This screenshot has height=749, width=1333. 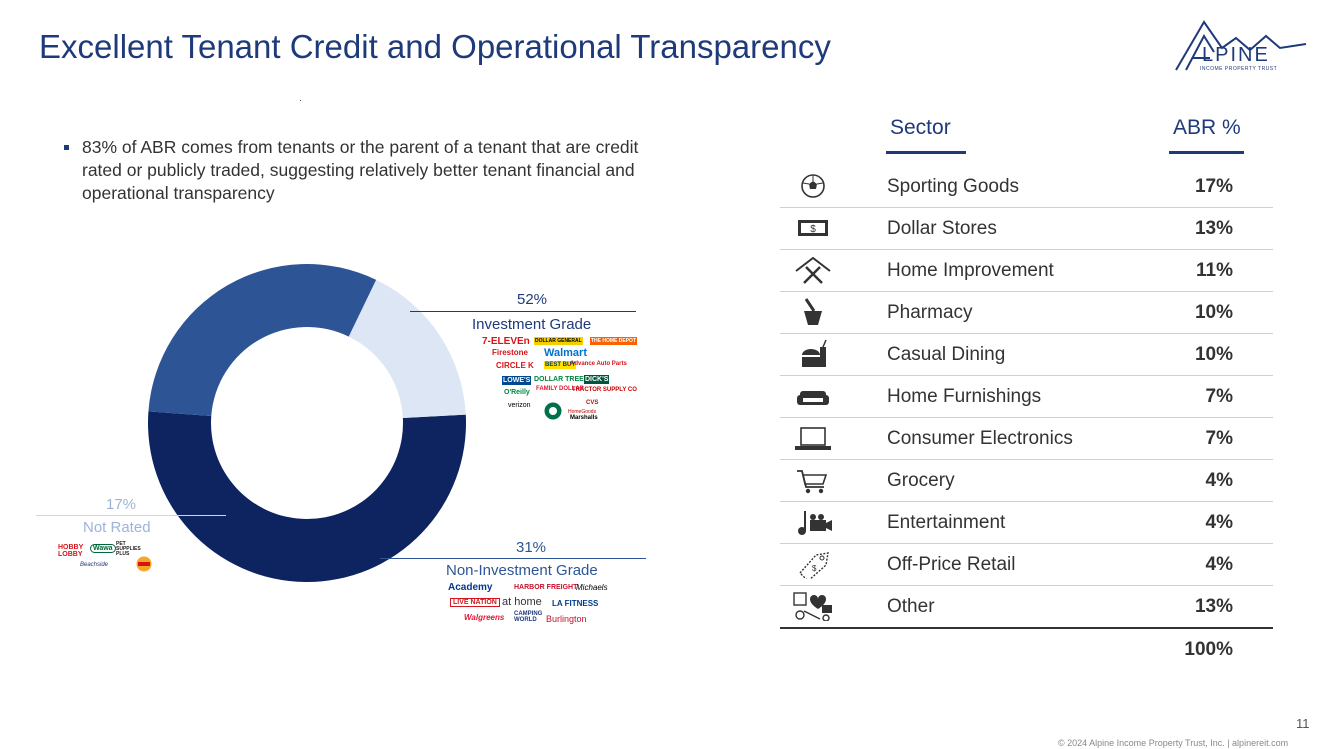 What do you see at coordinates (814, 353) in the screenshot?
I see `burger-drink-icon` at bounding box center [814, 353].